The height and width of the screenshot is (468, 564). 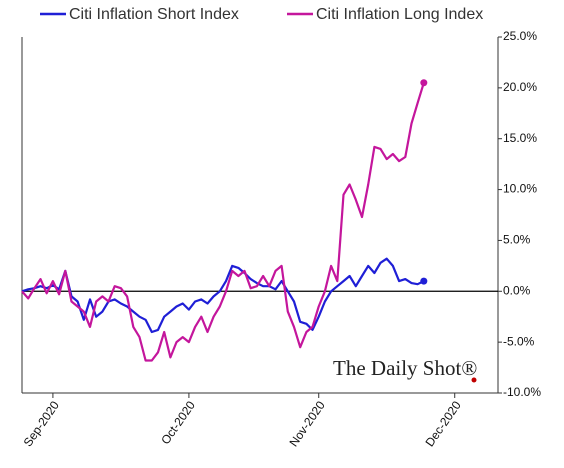 What do you see at coordinates (405, 368) in the screenshot?
I see `watermark: The Daily Shot®` at bounding box center [405, 368].